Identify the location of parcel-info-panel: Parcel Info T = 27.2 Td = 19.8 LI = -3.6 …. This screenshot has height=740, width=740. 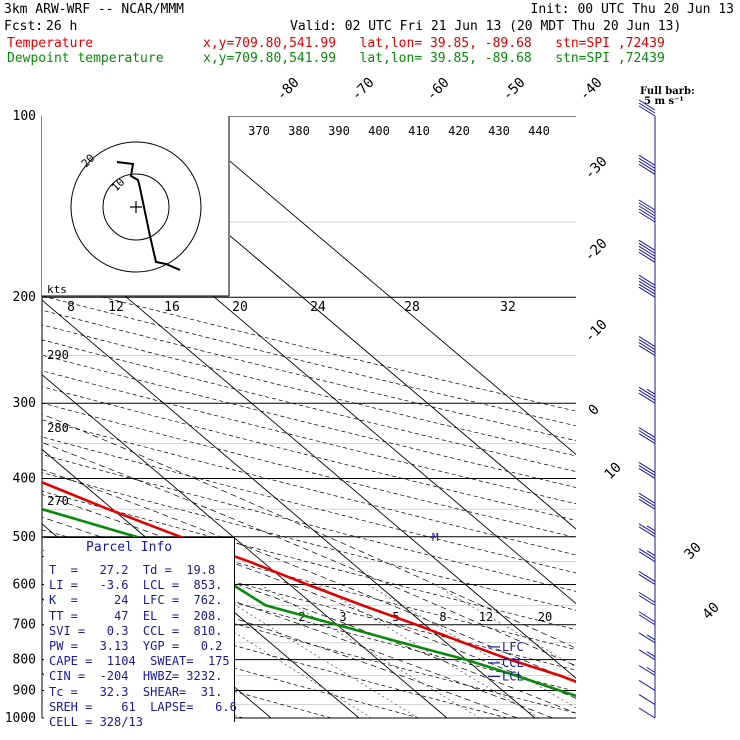
(140, 633).